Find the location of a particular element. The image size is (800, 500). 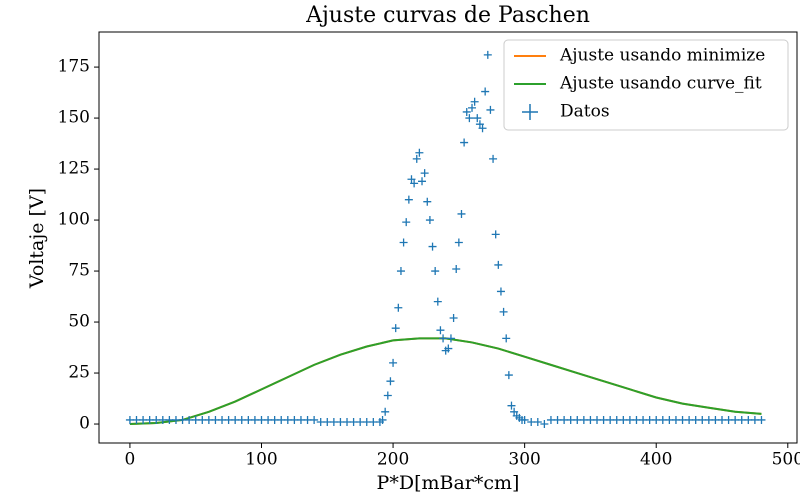

y-axis-label: Voltaje [V] is located at coordinates (37, 238).